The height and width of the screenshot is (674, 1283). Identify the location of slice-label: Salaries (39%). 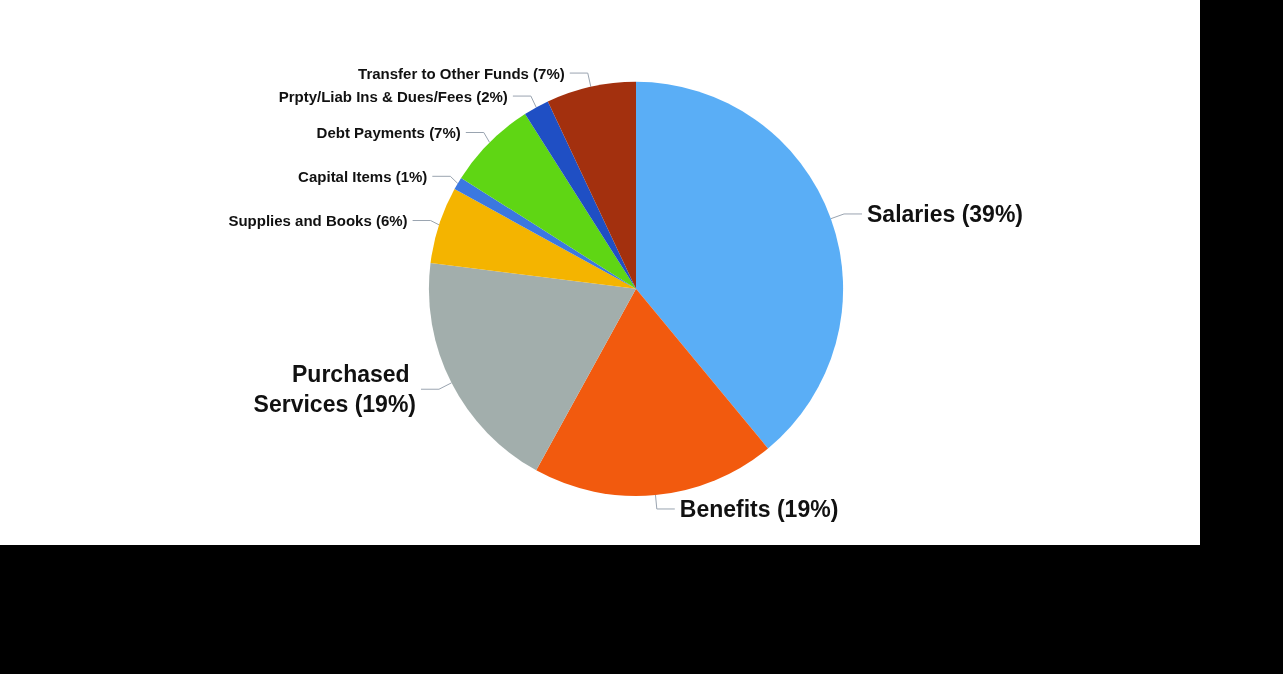
(945, 213).